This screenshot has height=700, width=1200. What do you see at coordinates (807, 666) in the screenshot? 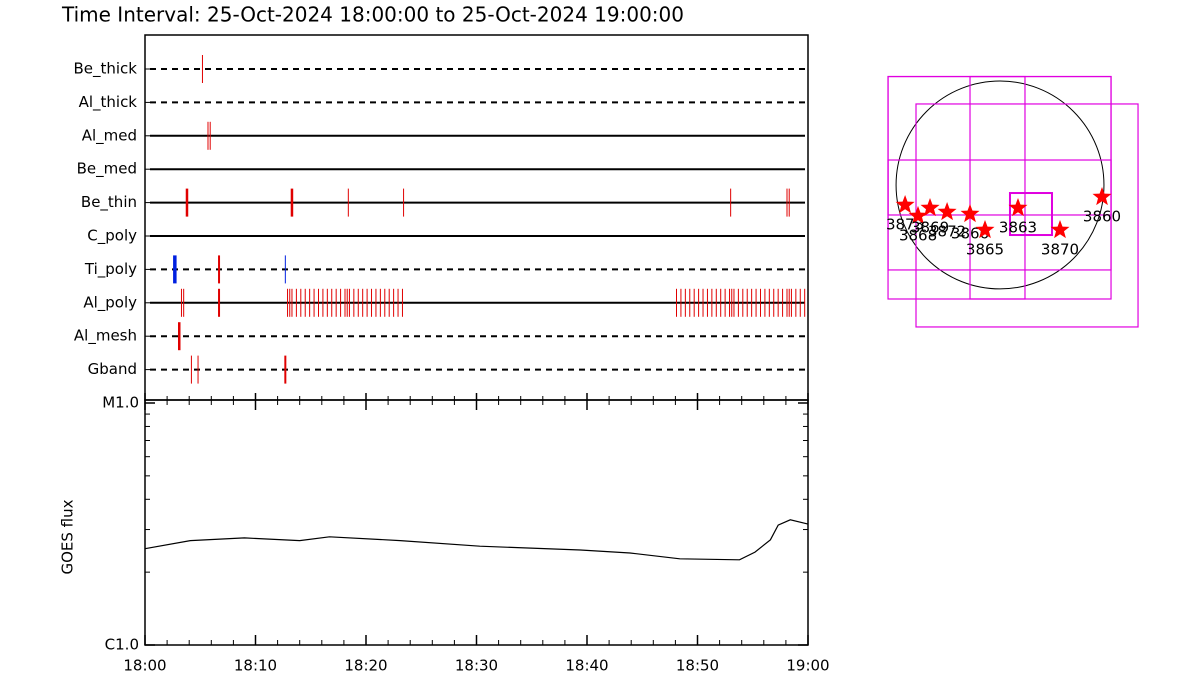
I see `x-tick-label: 19:00` at bounding box center [807, 666].